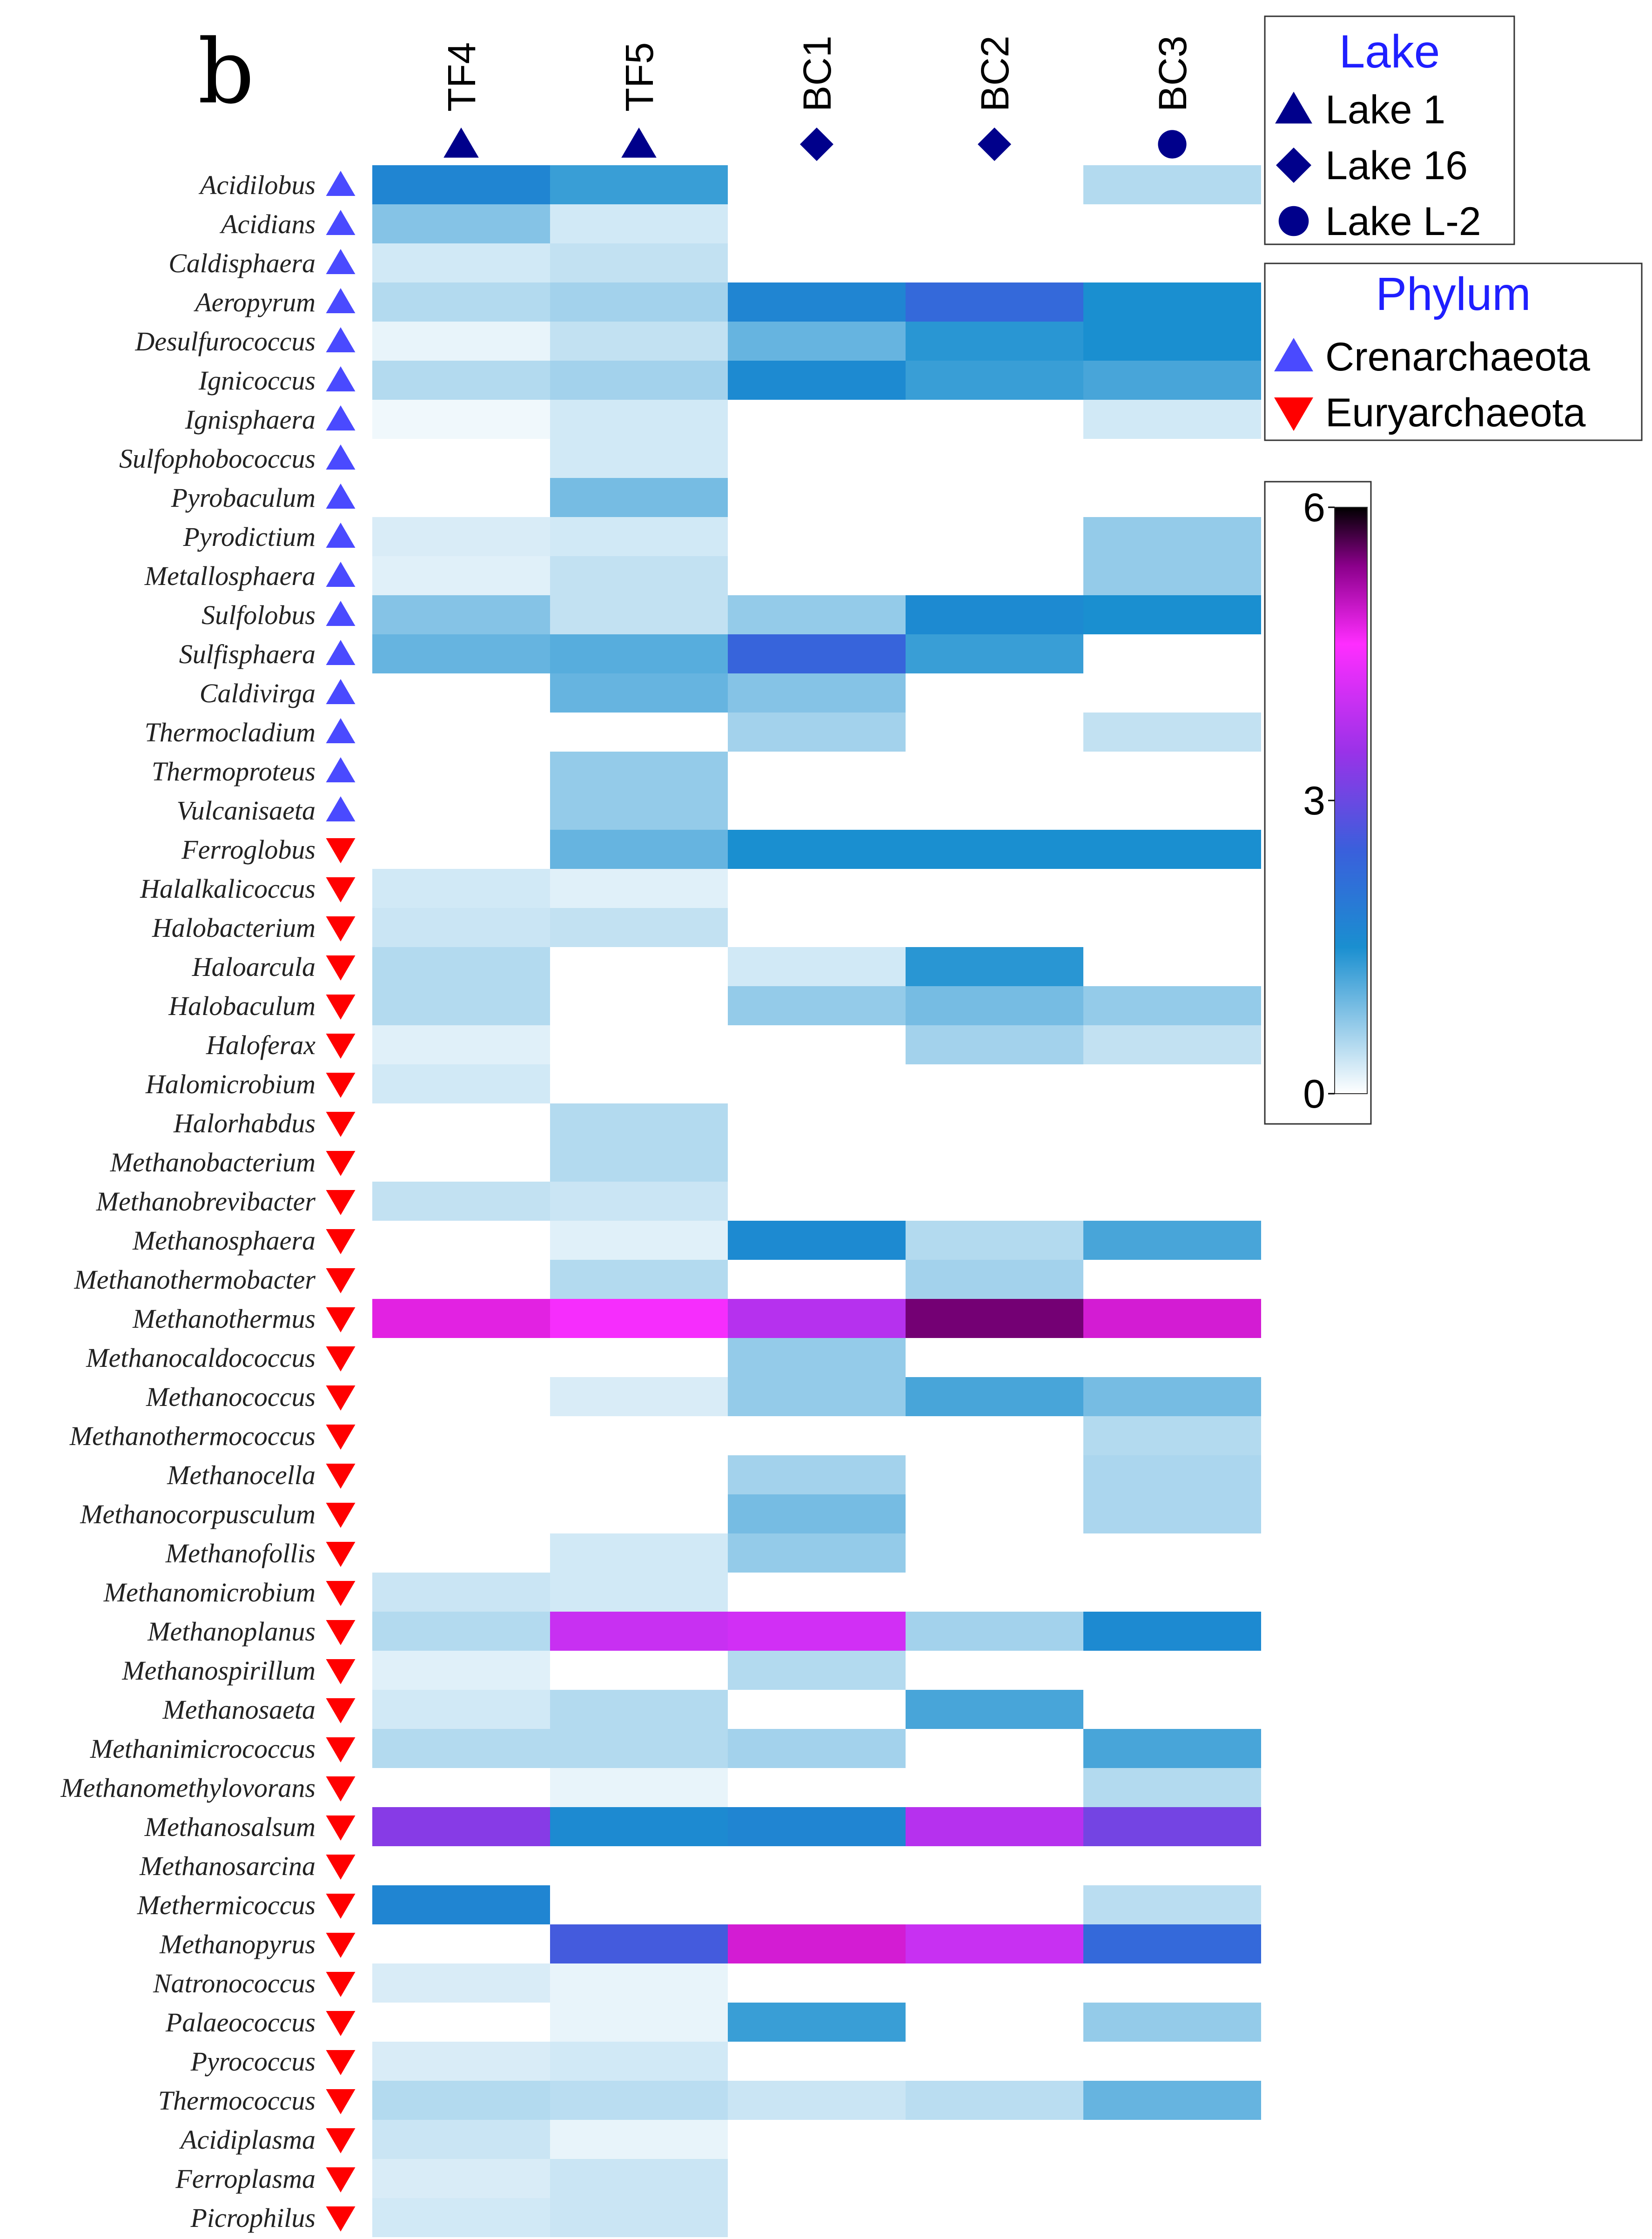 Image resolution: width=1652 pixels, height=2239 pixels. Describe the element at coordinates (249, 537) in the screenshot. I see `row-label: Pyrodictium` at that location.